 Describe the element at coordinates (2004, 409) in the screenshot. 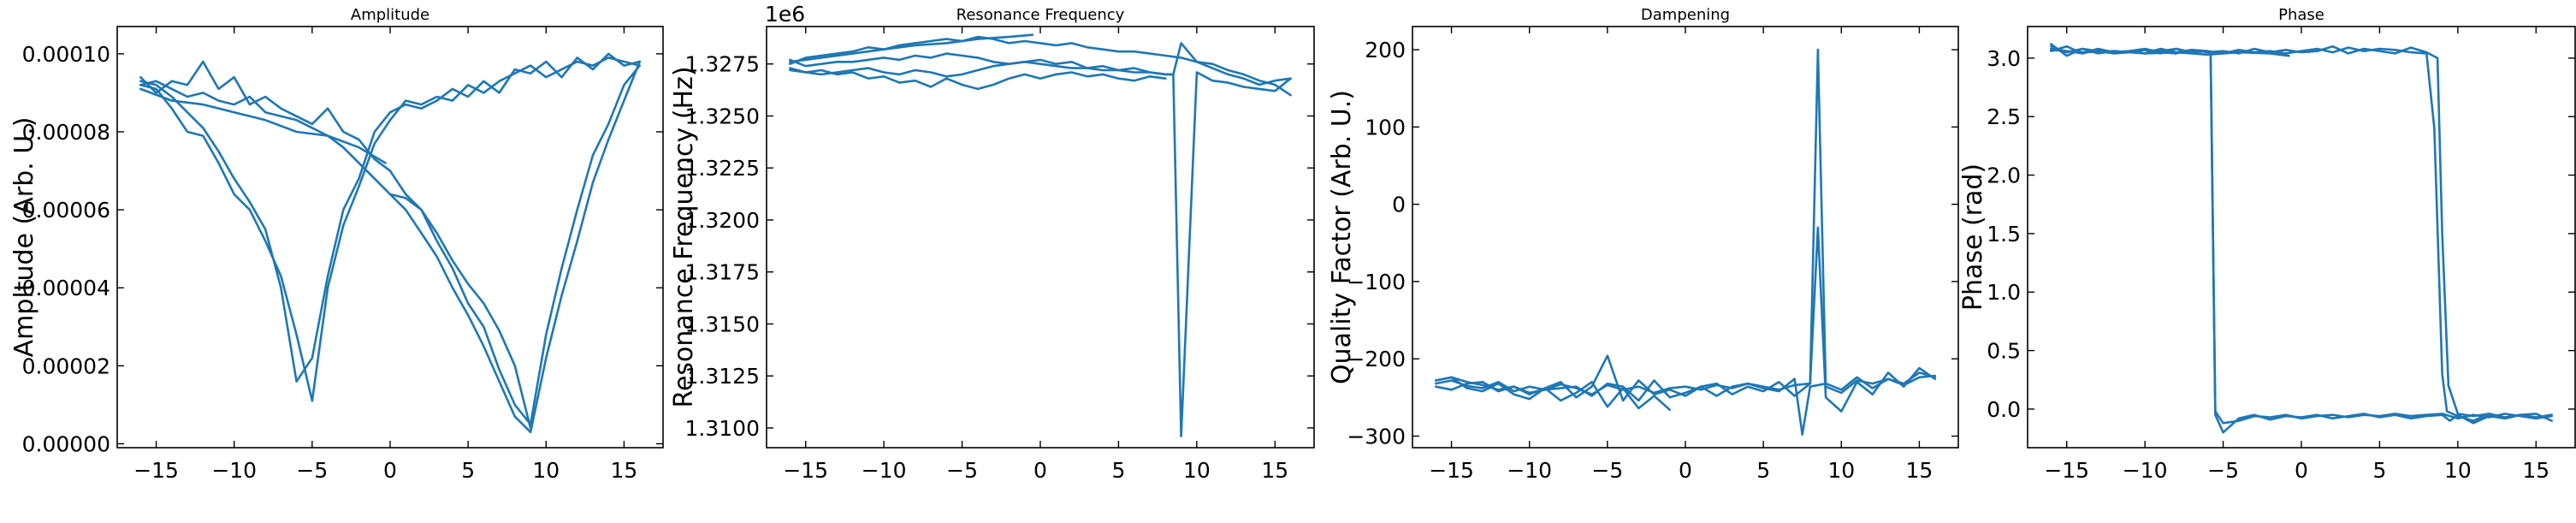

I see `y-tick-label: 0.0` at that location.